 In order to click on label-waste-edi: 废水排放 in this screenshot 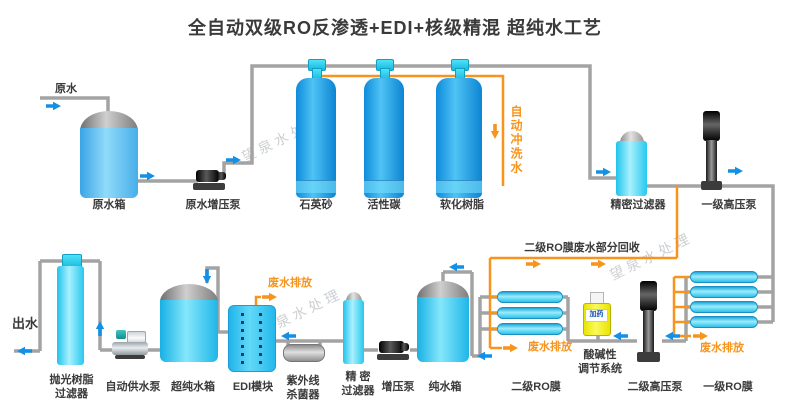, I will do `click(290, 283)`.